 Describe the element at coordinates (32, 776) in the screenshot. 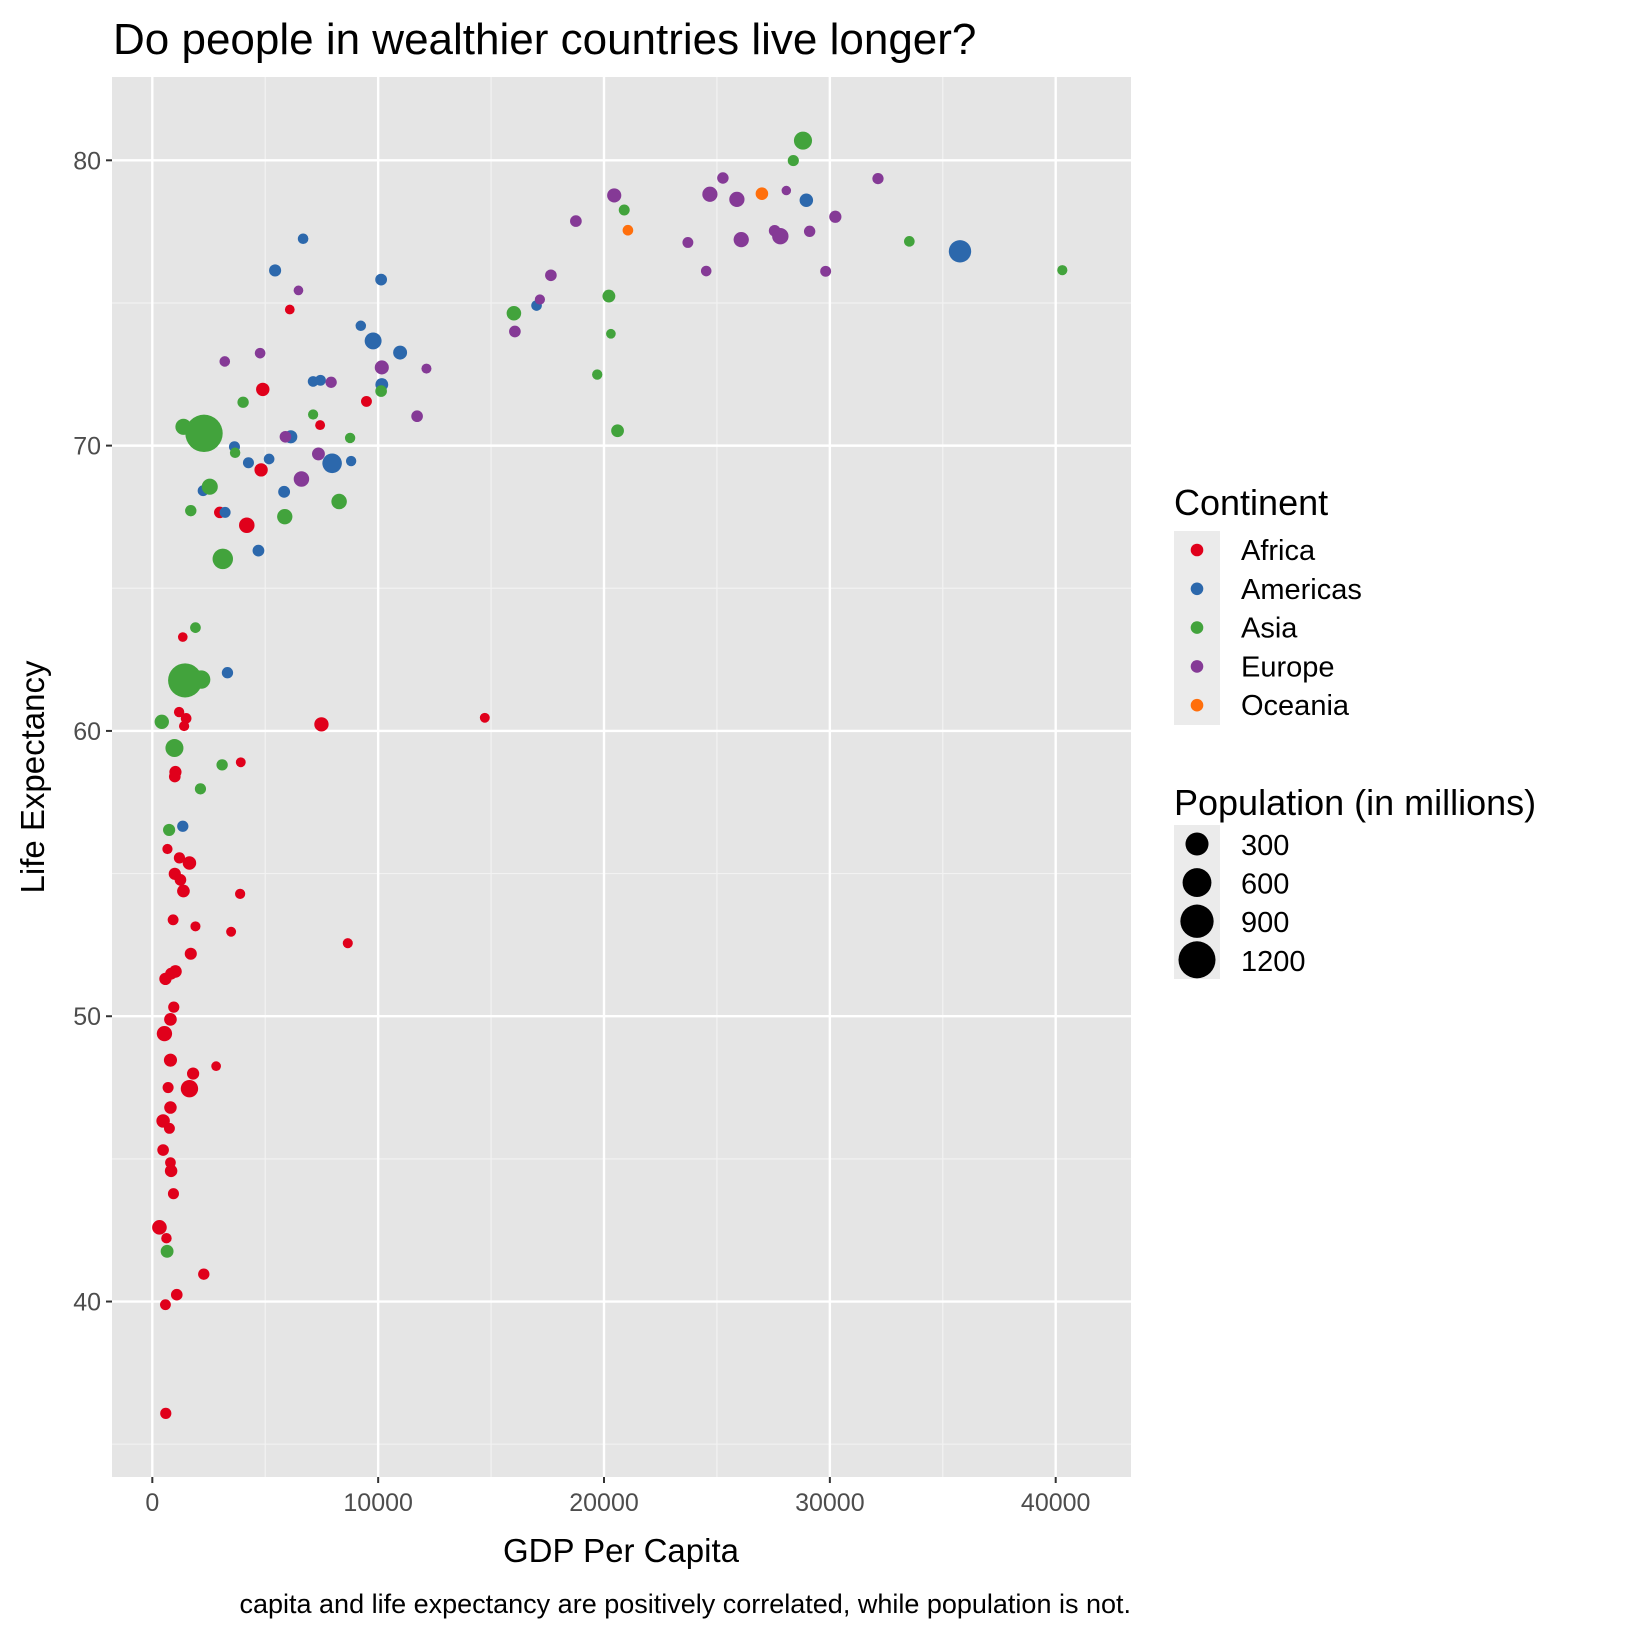

I see `y-axis-title: Life Expectancy` at that location.